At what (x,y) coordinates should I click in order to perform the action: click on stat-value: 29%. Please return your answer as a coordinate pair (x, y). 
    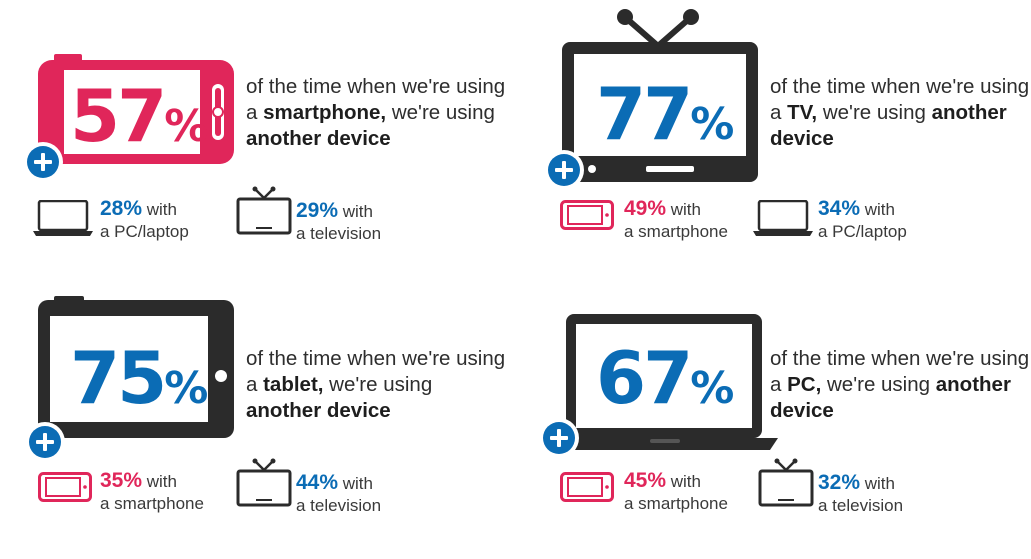
    Looking at the image, I should click on (317, 210).